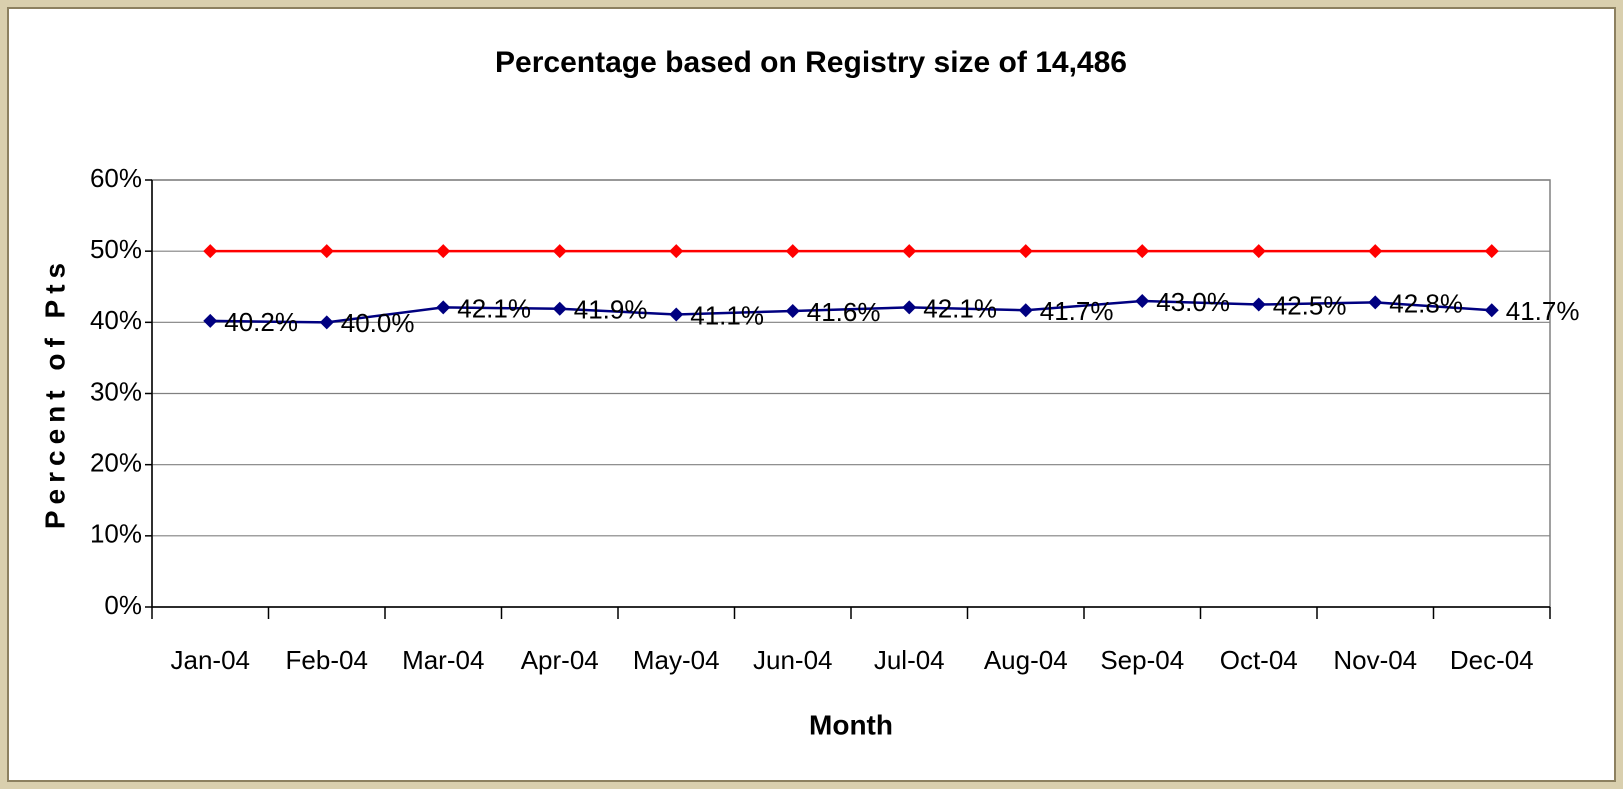  What do you see at coordinates (54, 393) in the screenshot?
I see `y-axis-label: Percent of Pts` at bounding box center [54, 393].